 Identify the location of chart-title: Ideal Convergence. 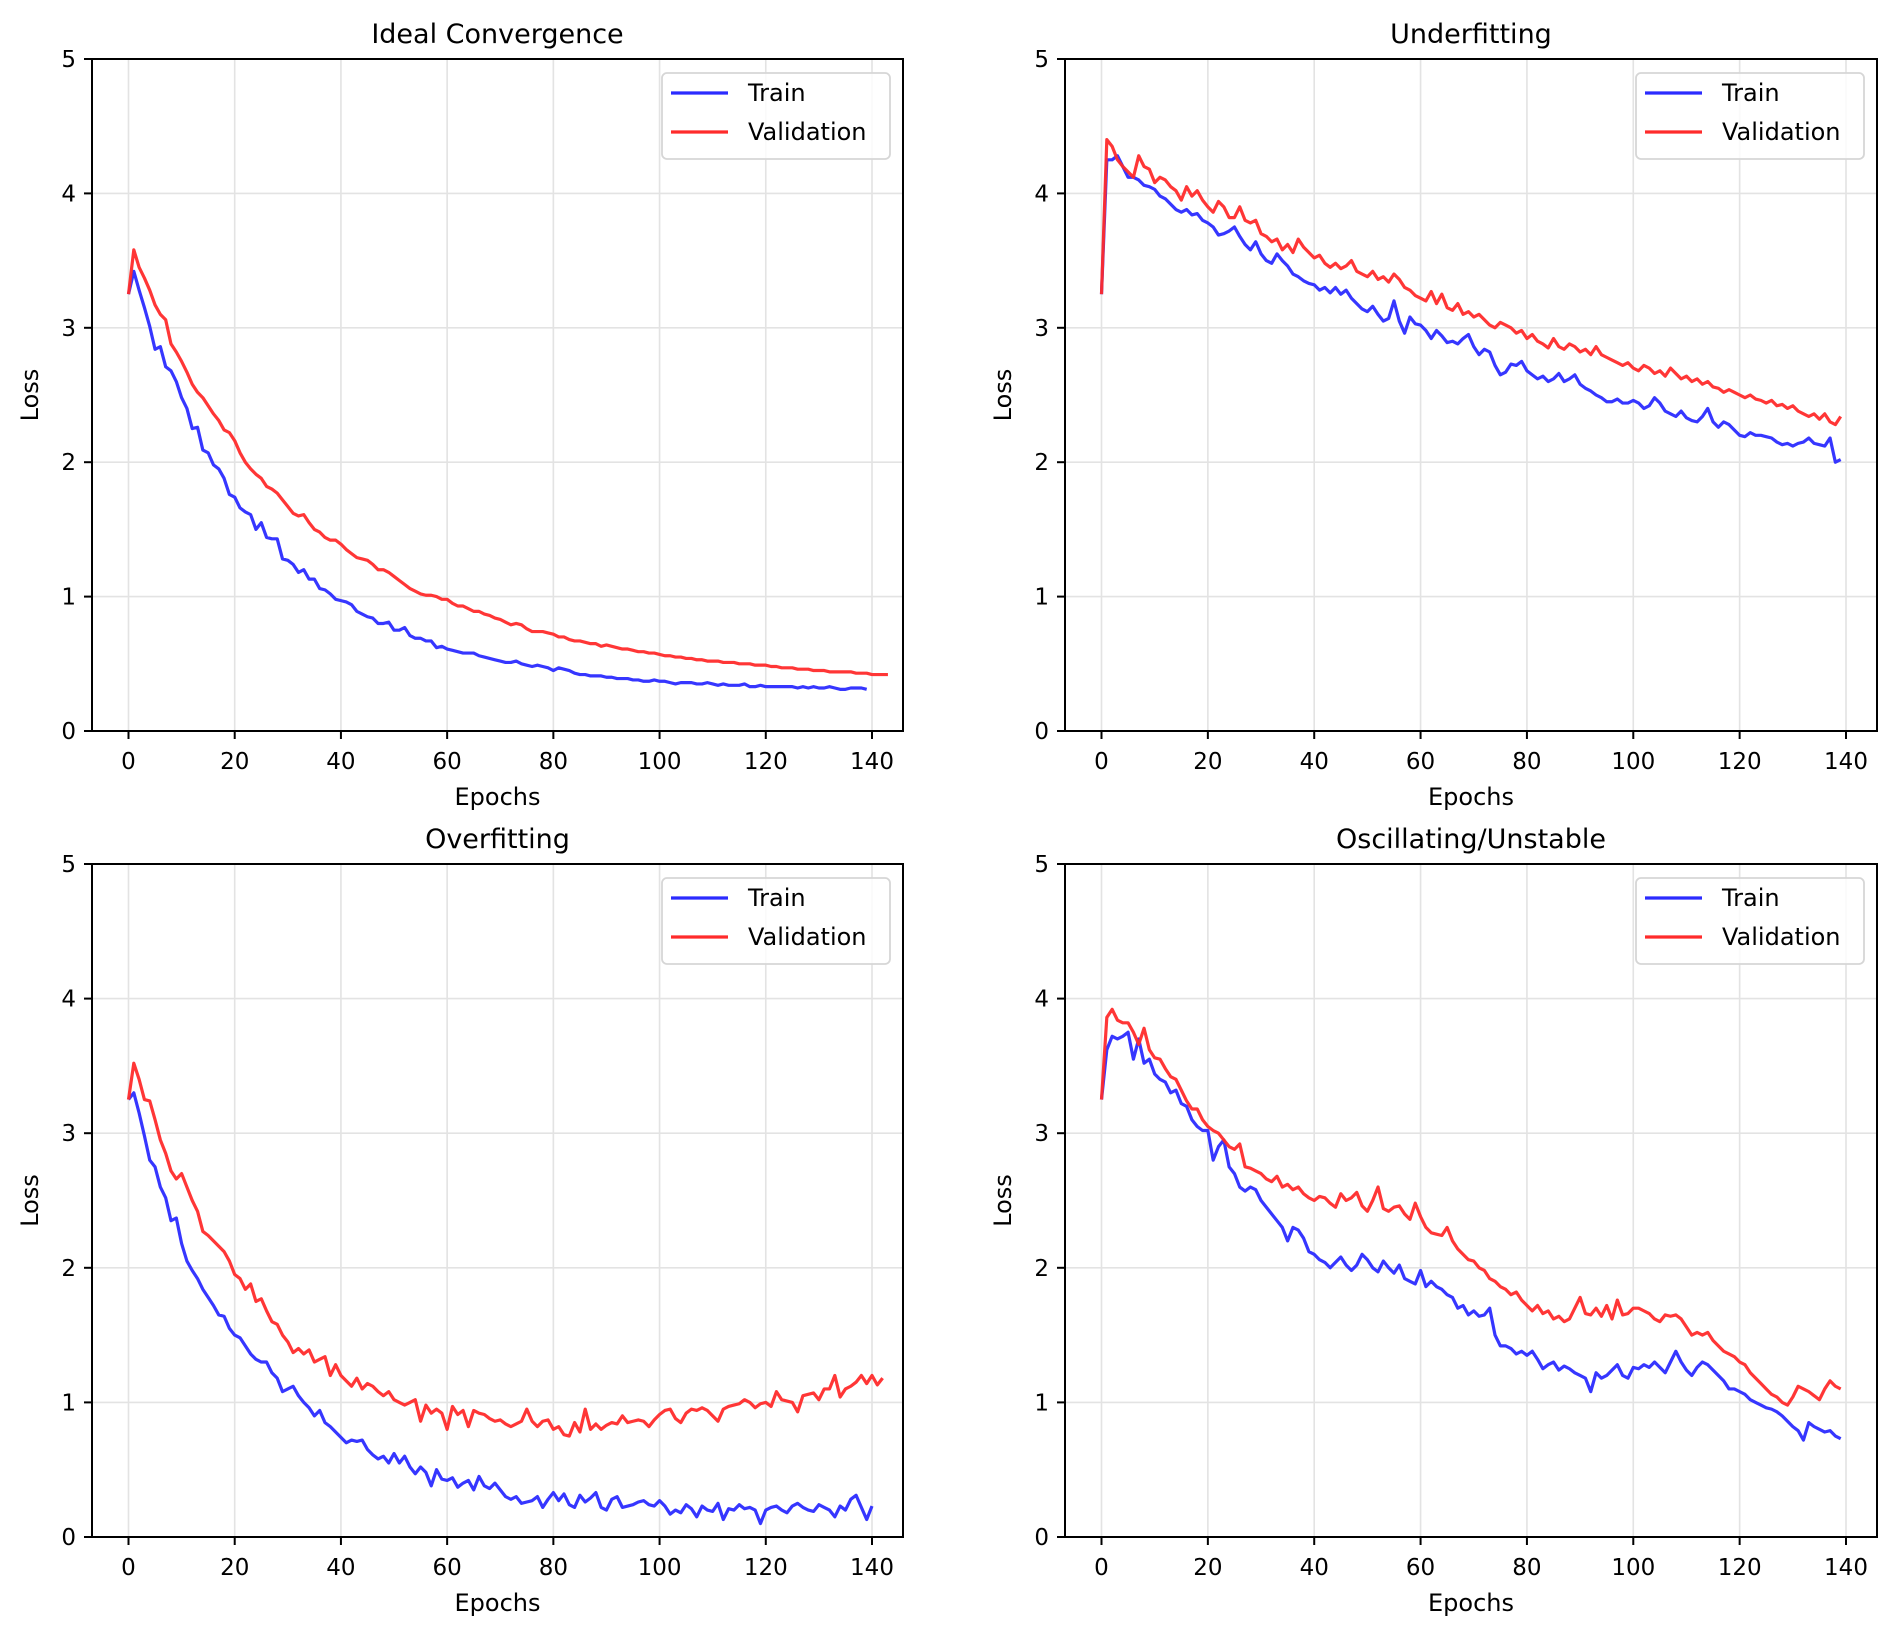
(497, 34).